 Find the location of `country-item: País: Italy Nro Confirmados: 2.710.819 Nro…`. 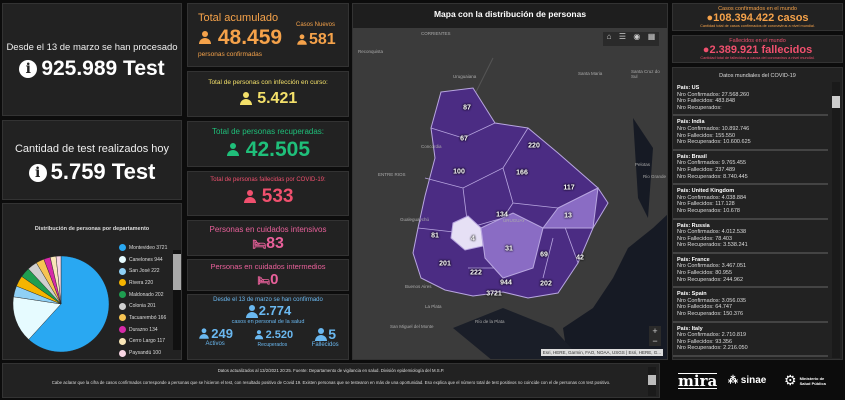

country-item: País: Italy Nro Confirmados: 2.710.819 Nro… is located at coordinates (750, 340).